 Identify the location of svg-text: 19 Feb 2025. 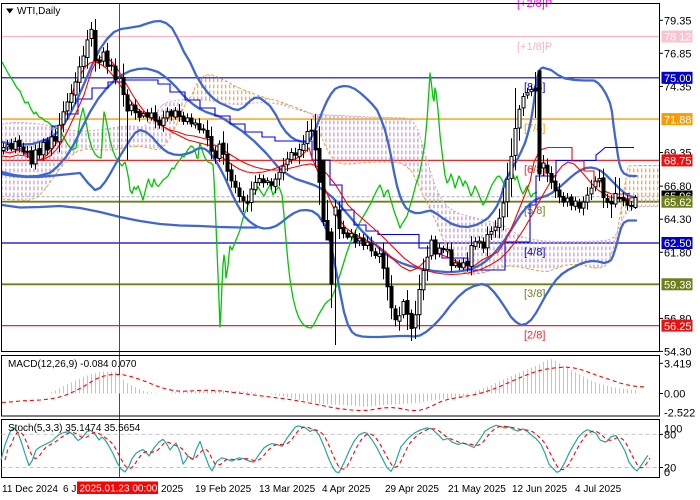
(223, 489).